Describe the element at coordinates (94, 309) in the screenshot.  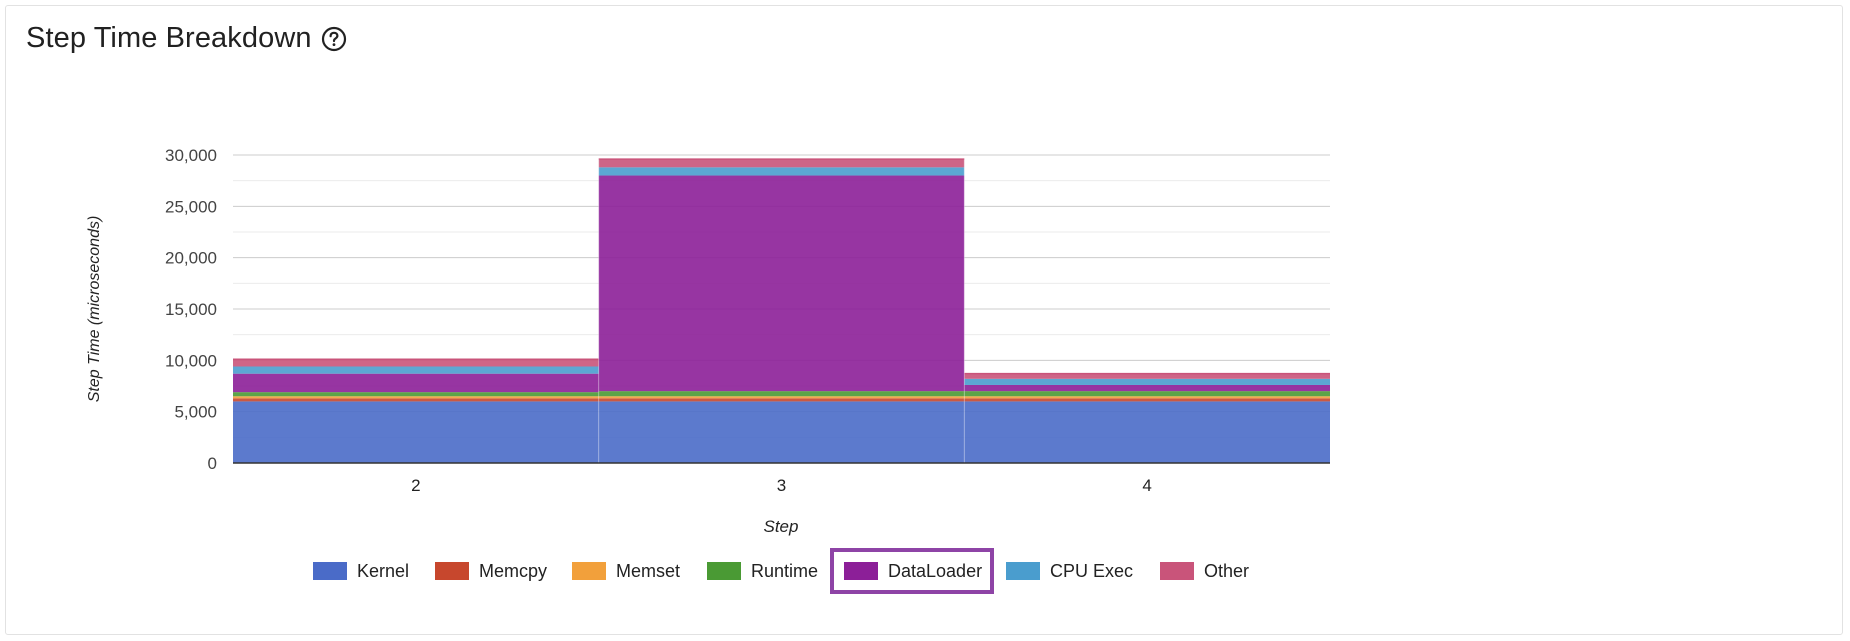
I see `y-axis-label: Step Time (microseconds)` at that location.